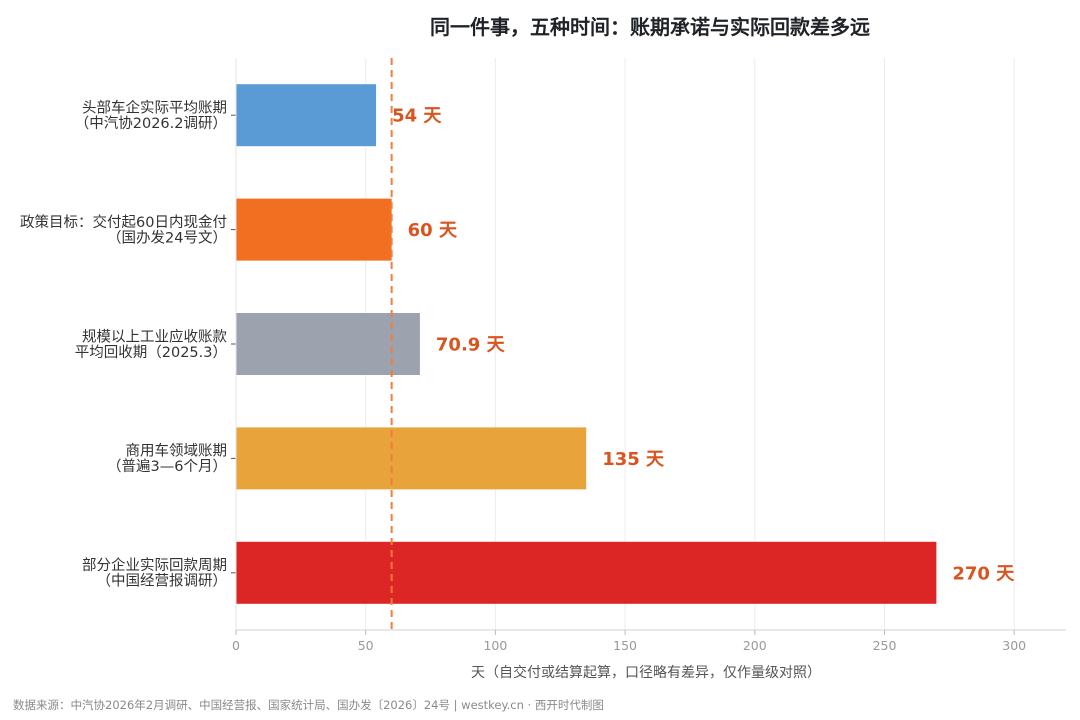 The image size is (1080, 720). What do you see at coordinates (177, 451) in the screenshot?
I see `category-label: 商用车领域账期` at bounding box center [177, 451].